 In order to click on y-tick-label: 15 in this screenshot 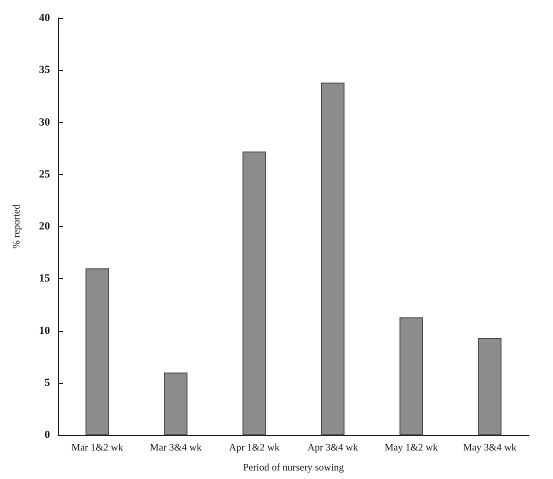, I will do `click(44, 278)`.